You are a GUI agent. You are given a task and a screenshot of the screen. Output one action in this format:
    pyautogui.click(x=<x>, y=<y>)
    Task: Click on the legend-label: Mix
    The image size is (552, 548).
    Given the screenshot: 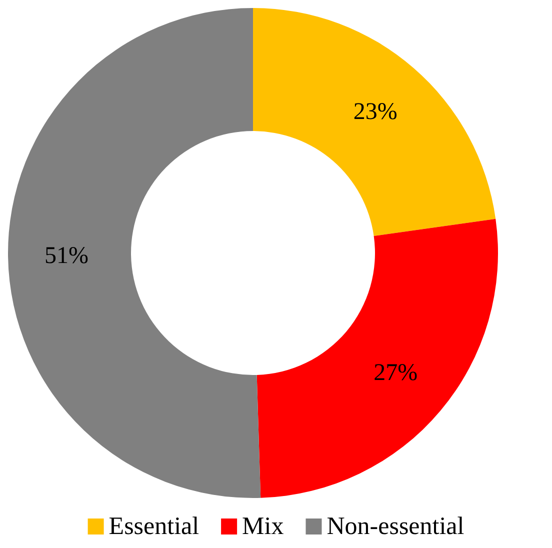 What is the action you would take?
    pyautogui.click(x=263, y=526)
    